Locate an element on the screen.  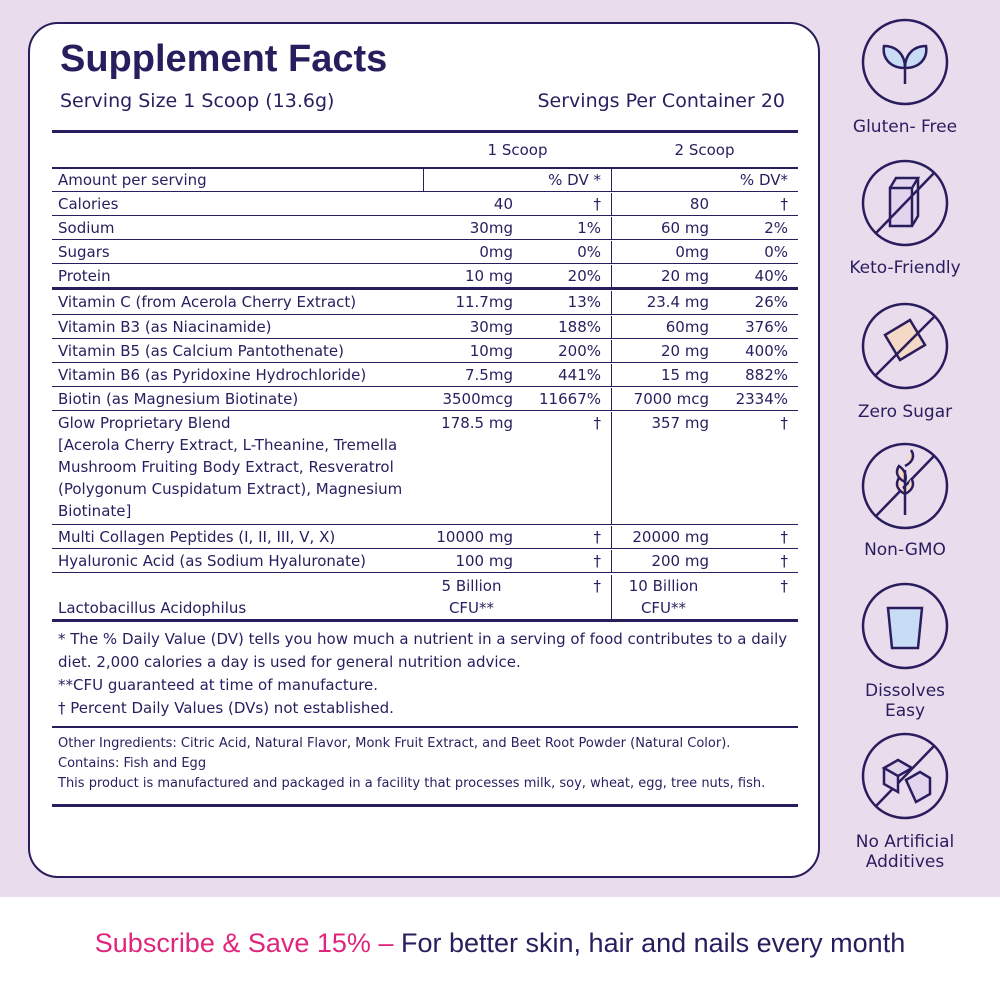
dv-label: % DV* is located at coordinates (763, 180).